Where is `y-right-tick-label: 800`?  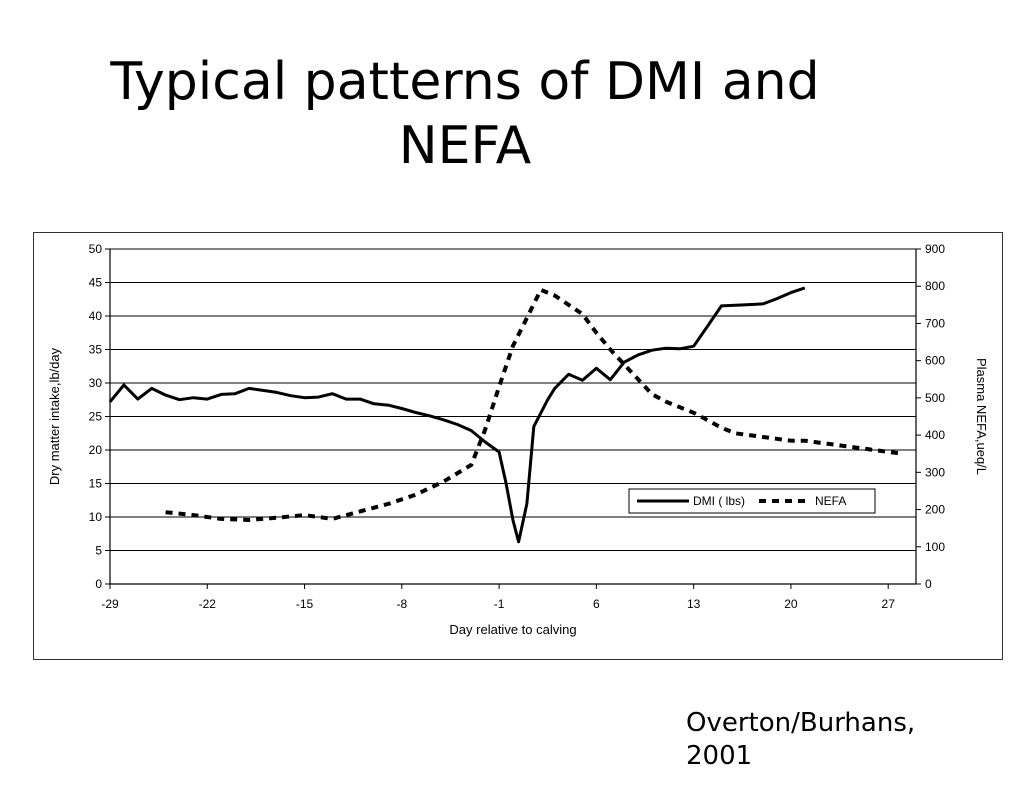
y-right-tick-label: 800 is located at coordinates (935, 286).